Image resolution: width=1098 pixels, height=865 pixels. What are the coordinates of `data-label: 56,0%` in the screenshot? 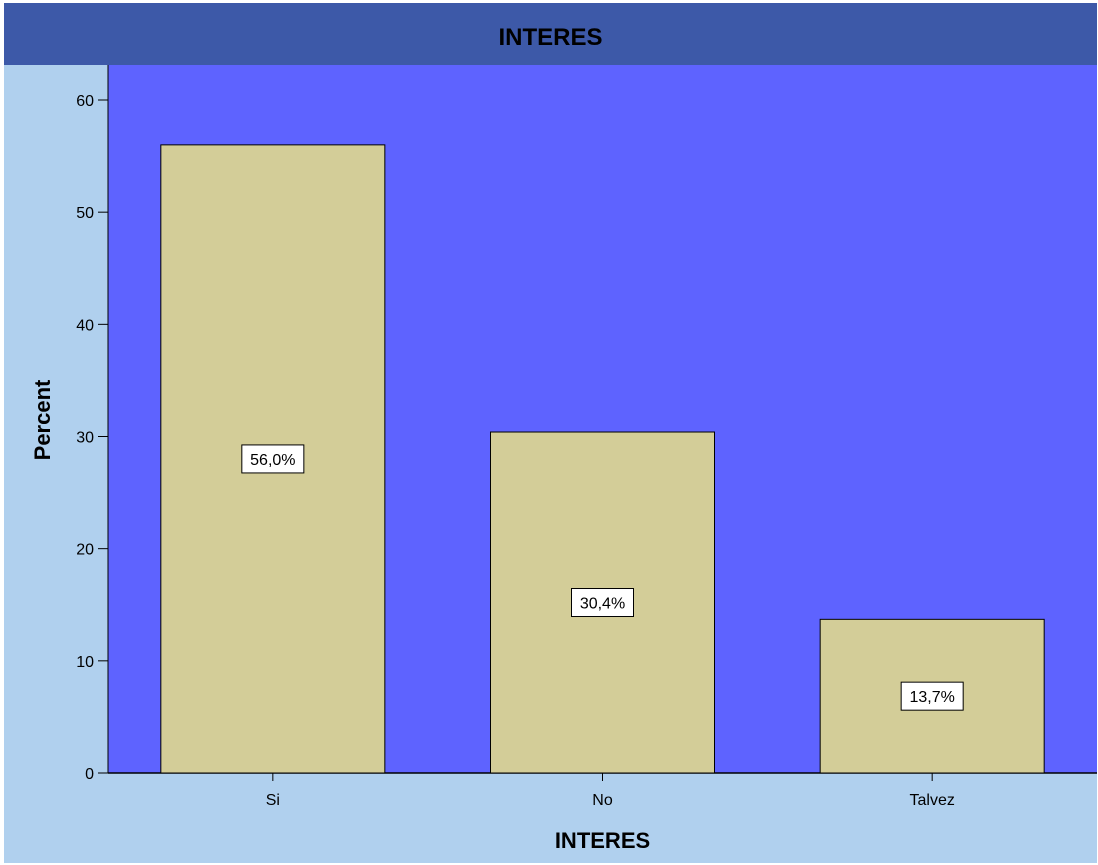 It's located at (272, 460).